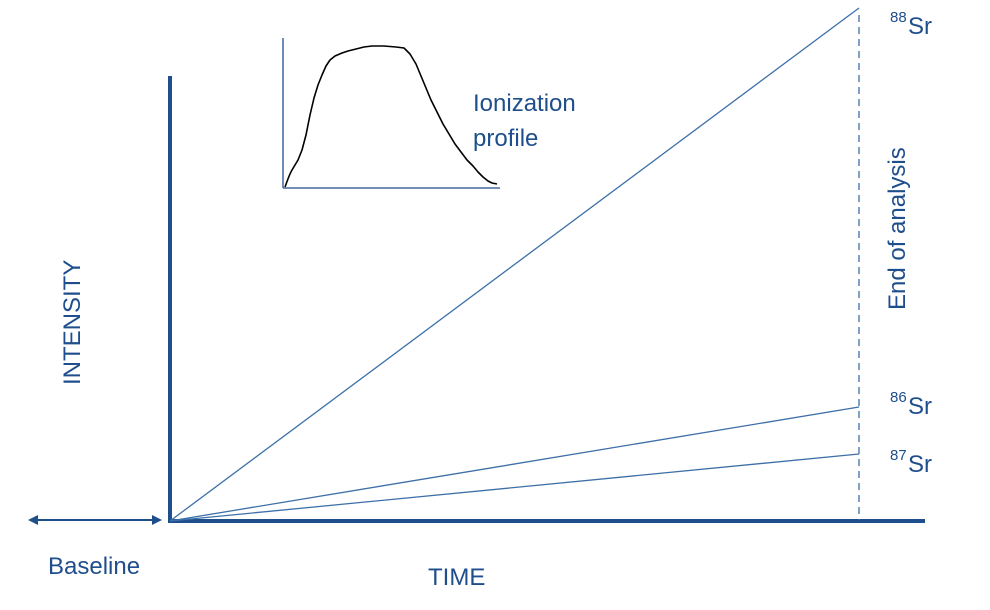 This screenshot has height=610, width=990. Describe the element at coordinates (897, 228) in the screenshot. I see `end-of-analysis-label: End of analysis` at that location.